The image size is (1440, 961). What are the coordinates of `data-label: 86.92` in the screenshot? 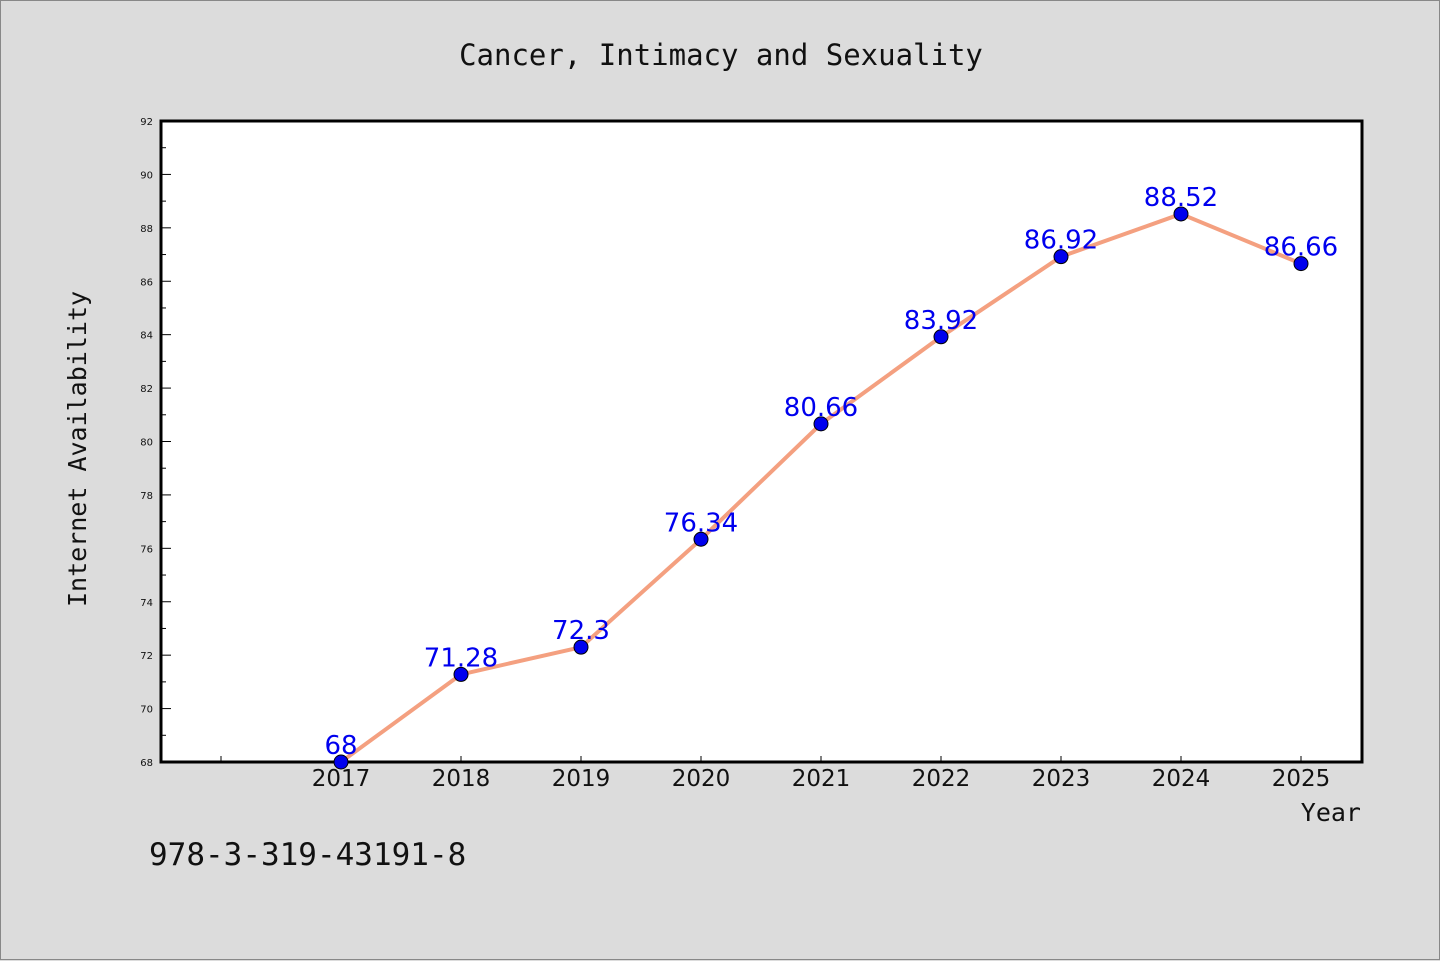 It's located at (1061, 241).